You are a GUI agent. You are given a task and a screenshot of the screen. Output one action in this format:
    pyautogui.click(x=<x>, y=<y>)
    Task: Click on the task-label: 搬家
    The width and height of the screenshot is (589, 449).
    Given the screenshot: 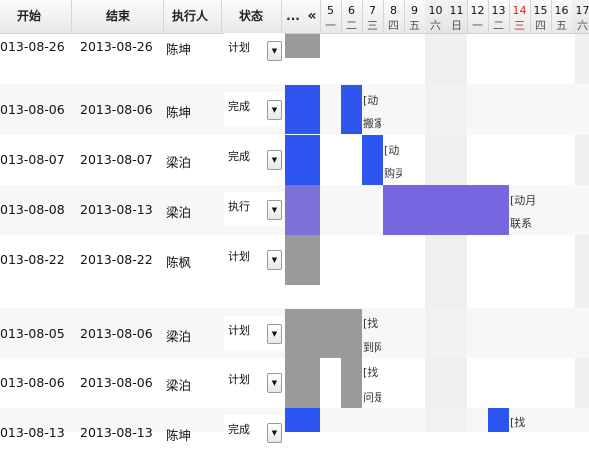 What is the action you would take?
    pyautogui.click(x=372, y=123)
    